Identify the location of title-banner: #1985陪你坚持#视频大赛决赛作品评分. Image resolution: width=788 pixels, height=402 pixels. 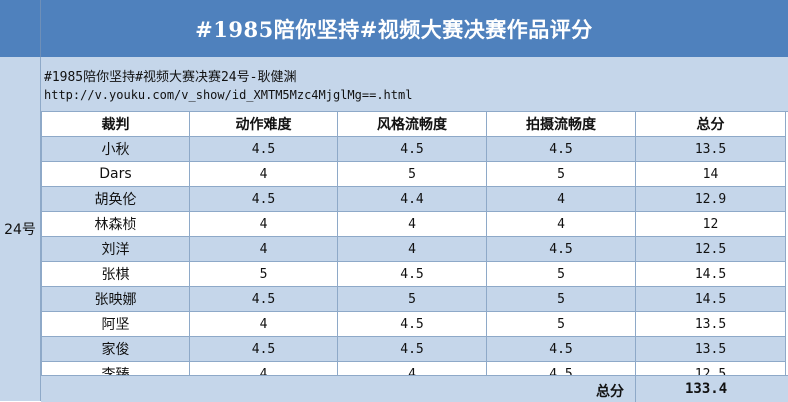
(394, 29).